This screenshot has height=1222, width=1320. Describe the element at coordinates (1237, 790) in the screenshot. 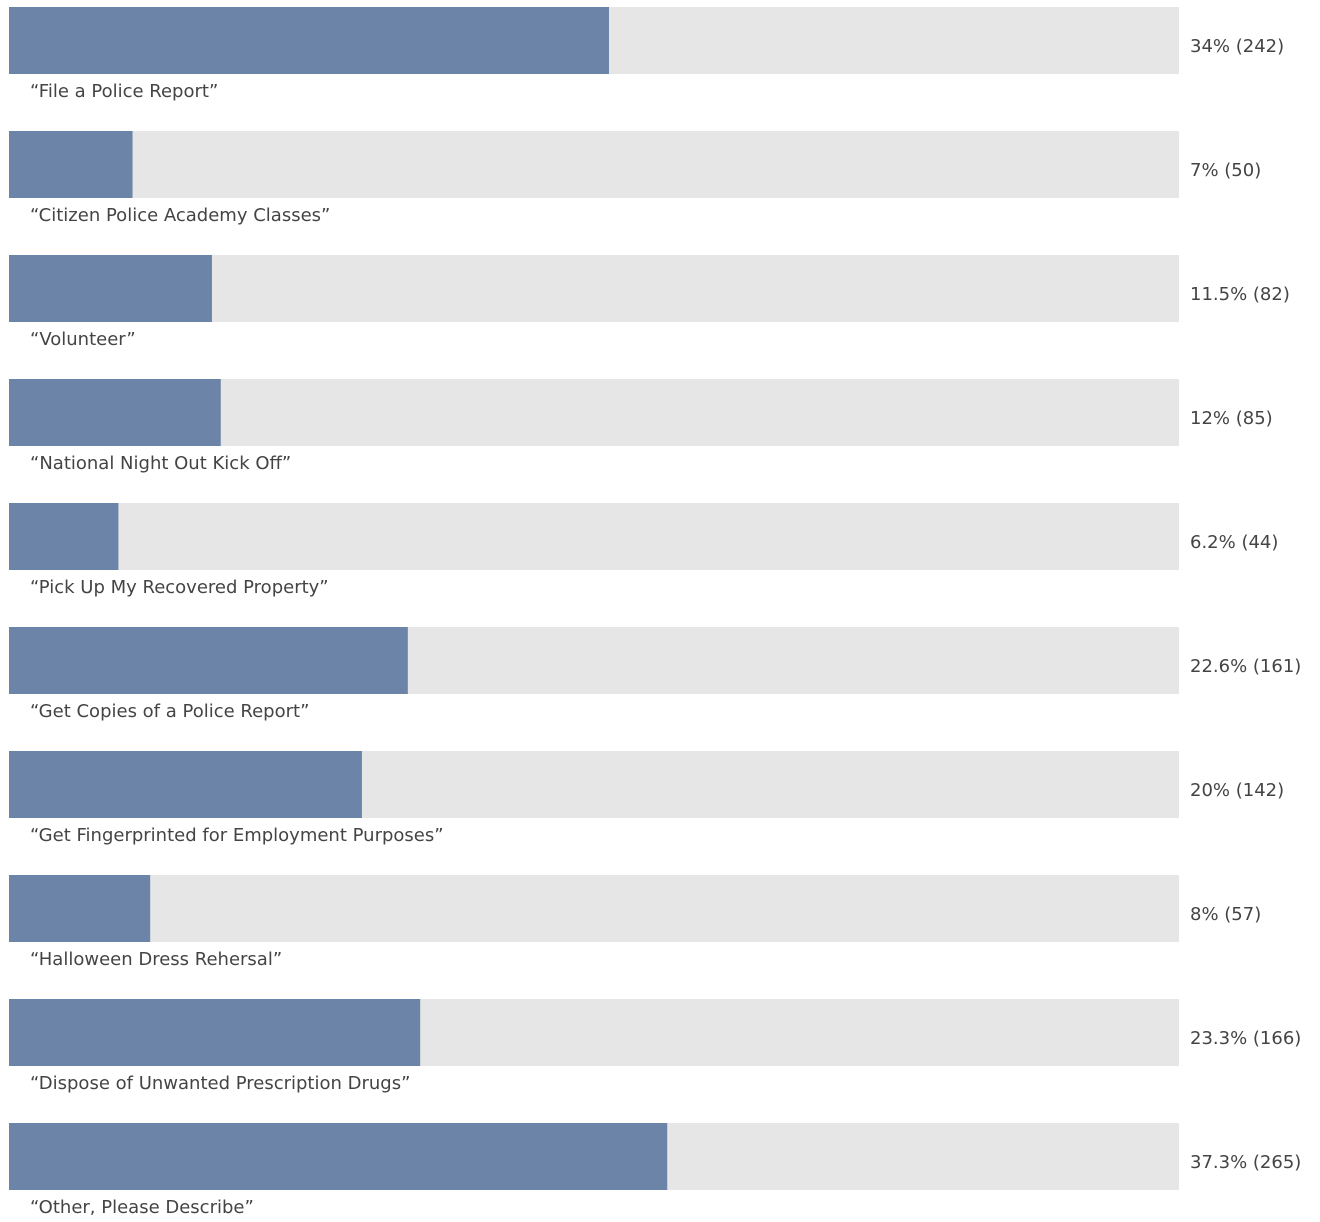

I see `value-label: 20% (142)` at that location.